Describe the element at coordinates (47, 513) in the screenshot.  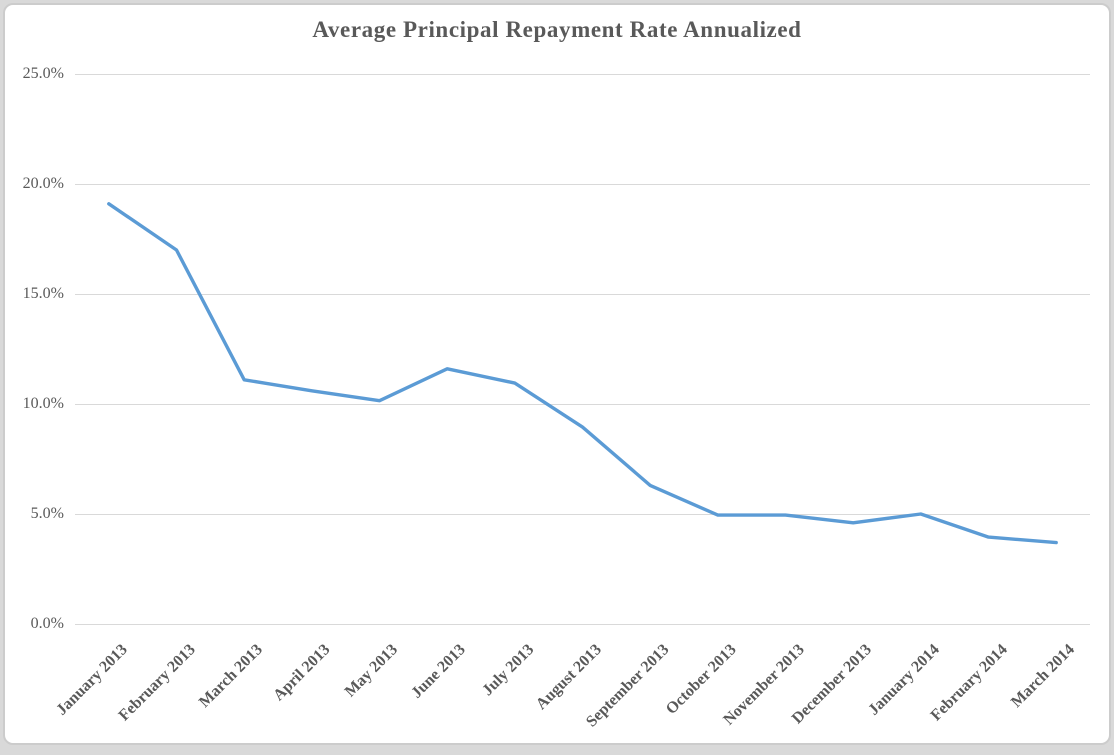
I see `y-axis-tick-label: 5.0%` at that location.